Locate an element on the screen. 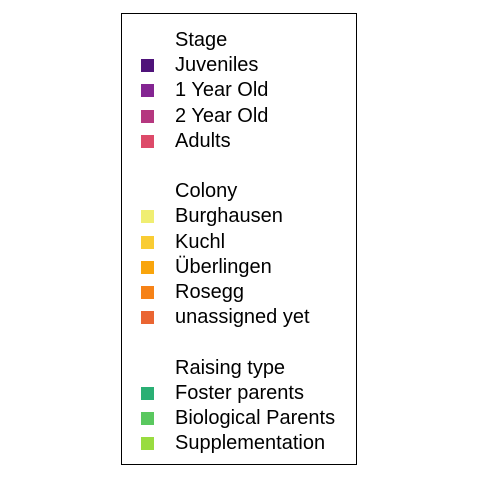  legend-item: unassigned yet is located at coordinates (239, 317).